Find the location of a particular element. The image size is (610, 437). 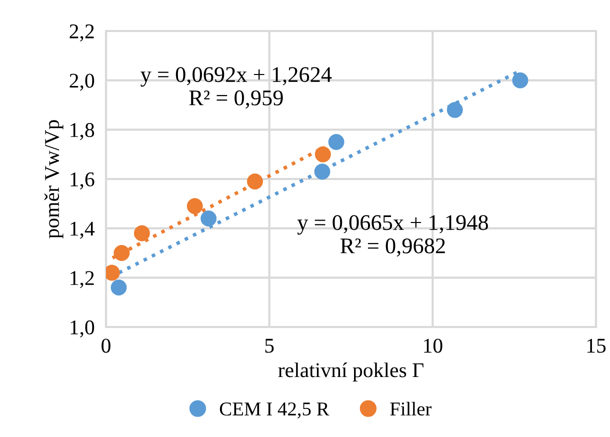

y-tick-label: 1,0 is located at coordinates (82, 329).